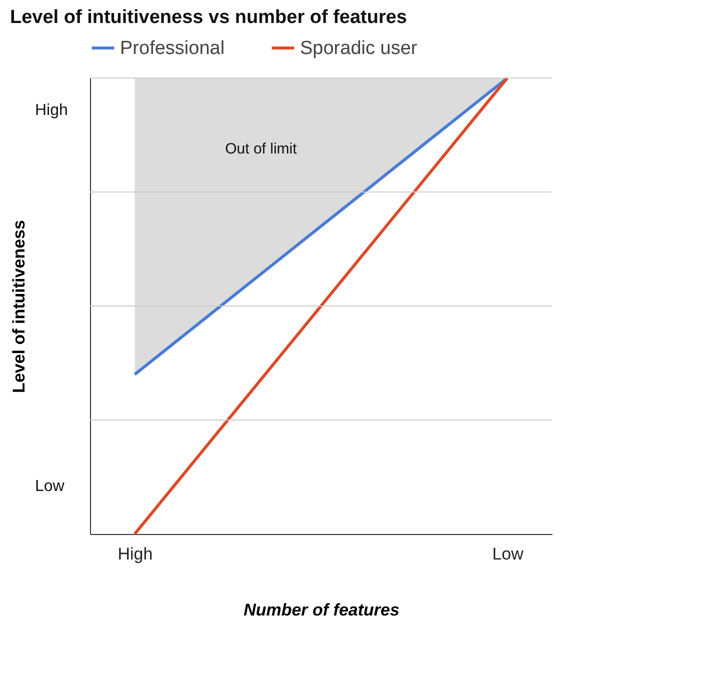  What do you see at coordinates (322, 610) in the screenshot?
I see `x-axis-title: Number of features` at bounding box center [322, 610].